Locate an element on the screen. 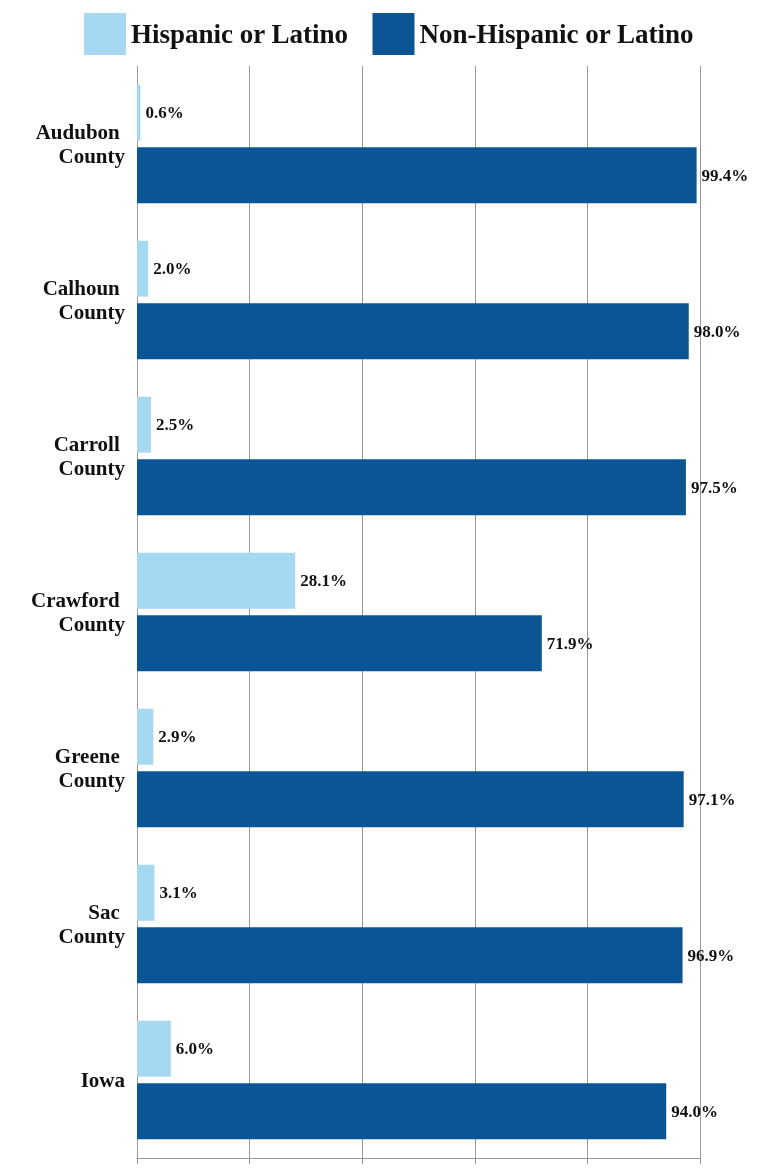 This screenshot has width=778, height=1169. data-label: 96.9% is located at coordinates (711, 955).